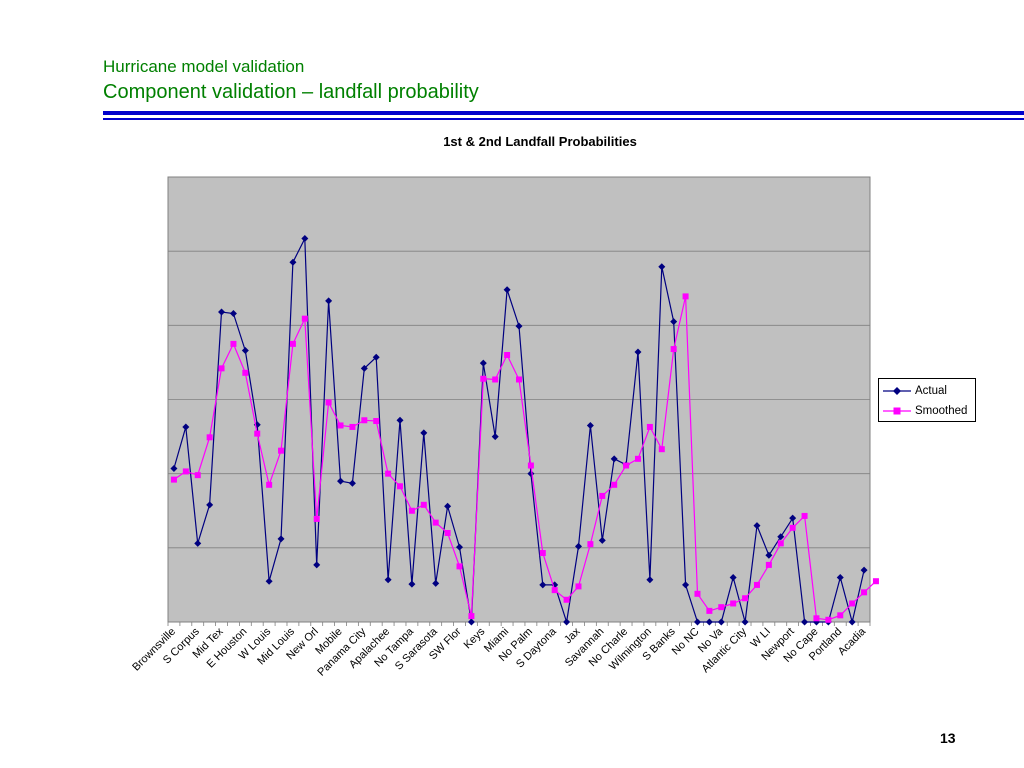 The height and width of the screenshot is (768, 1024). Describe the element at coordinates (897, 411) in the screenshot. I see `legend-smoothed-marker-icon` at that location.